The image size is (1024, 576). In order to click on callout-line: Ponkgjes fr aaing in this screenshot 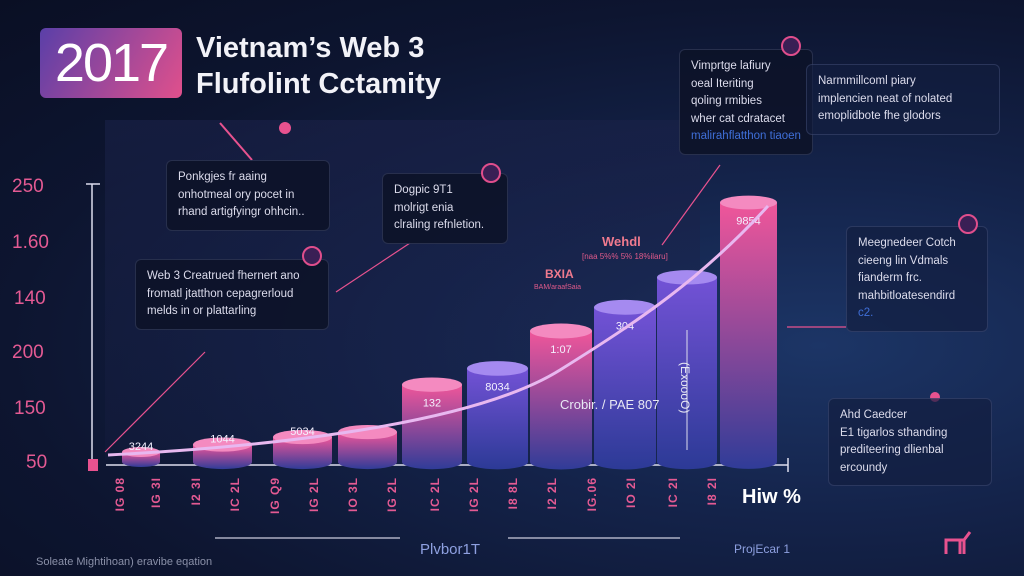, I will do `click(222, 177)`.